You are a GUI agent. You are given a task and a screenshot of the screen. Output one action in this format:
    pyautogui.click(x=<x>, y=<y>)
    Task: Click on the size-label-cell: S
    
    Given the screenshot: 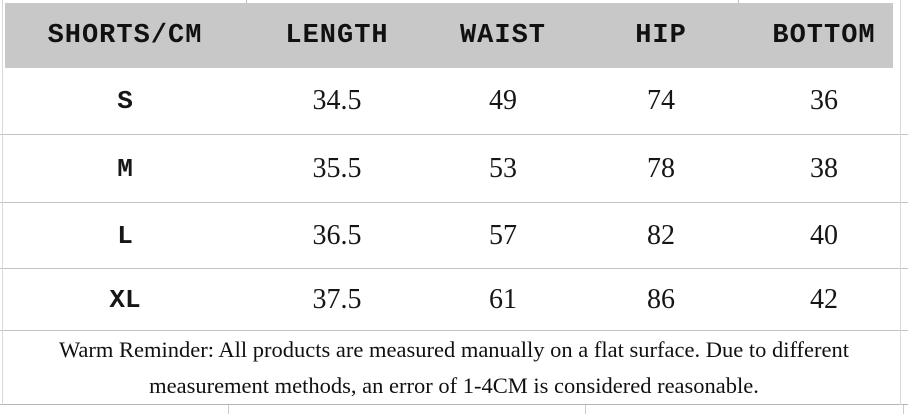 What is the action you would take?
    pyautogui.click(x=125, y=101)
    